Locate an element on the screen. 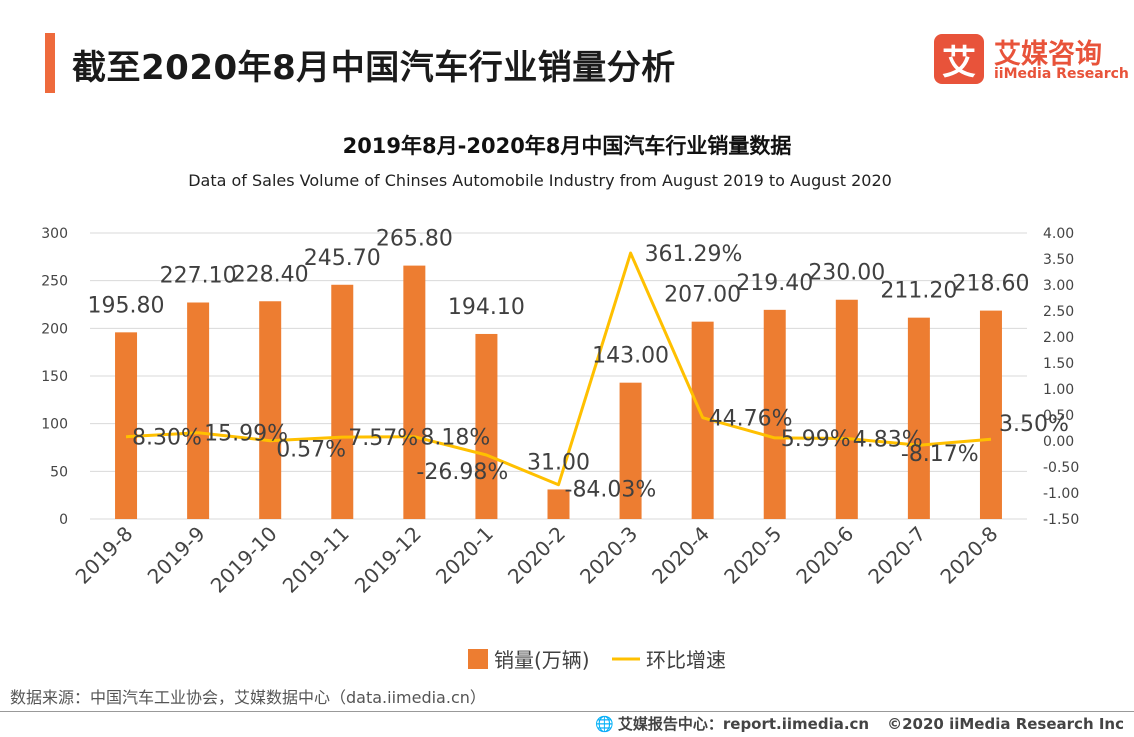  x-tick-label: 2020-8 is located at coordinates (968, 555).